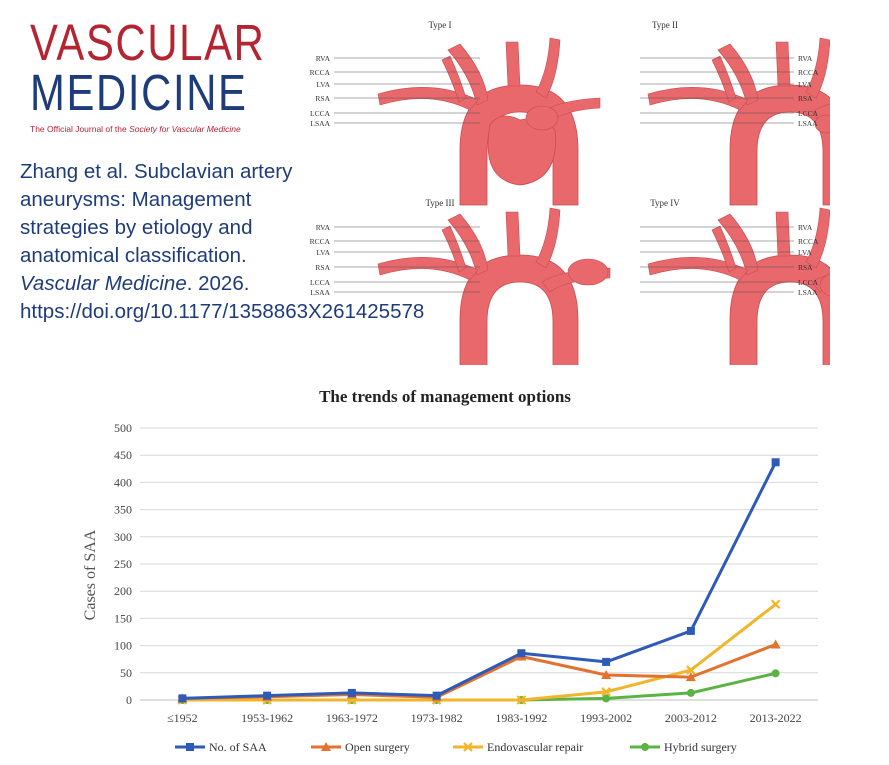 This screenshot has width=889, height=765. I want to click on y-tick-label: 350, so click(123, 510).